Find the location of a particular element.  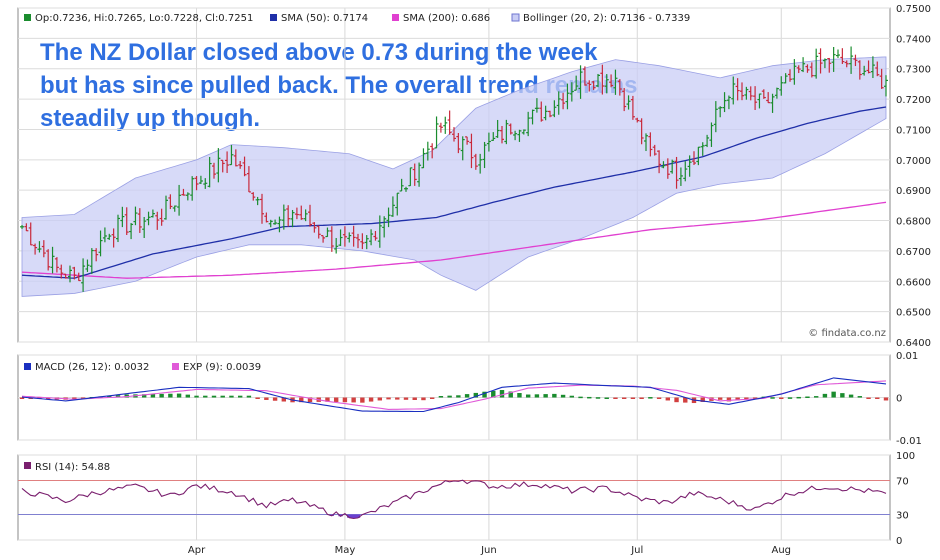

macd-legend-text: MACD (26, 12): 0.0032 is located at coordinates (92, 367).